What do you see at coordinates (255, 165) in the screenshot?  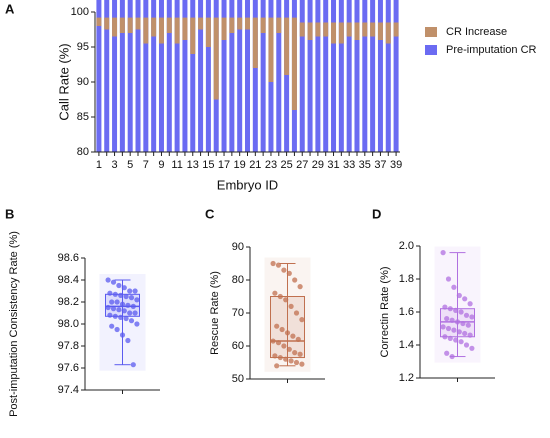 I see `x-tick-label: 21` at bounding box center [255, 165].